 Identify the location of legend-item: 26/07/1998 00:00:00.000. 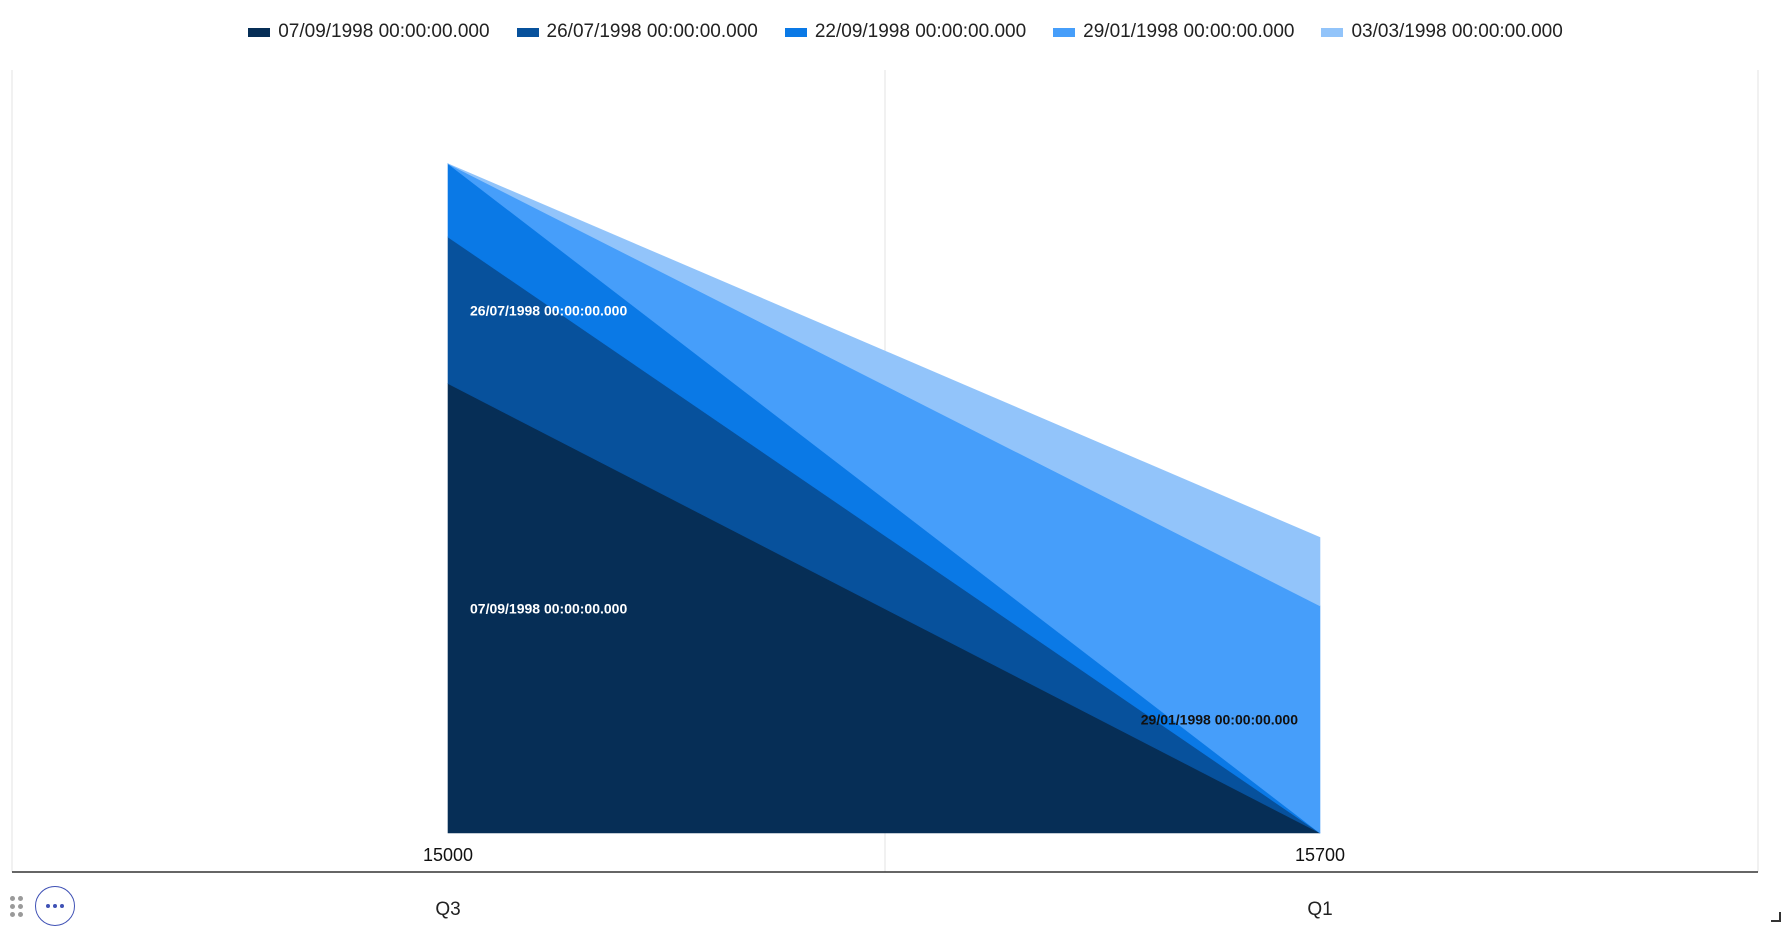
(637, 32).